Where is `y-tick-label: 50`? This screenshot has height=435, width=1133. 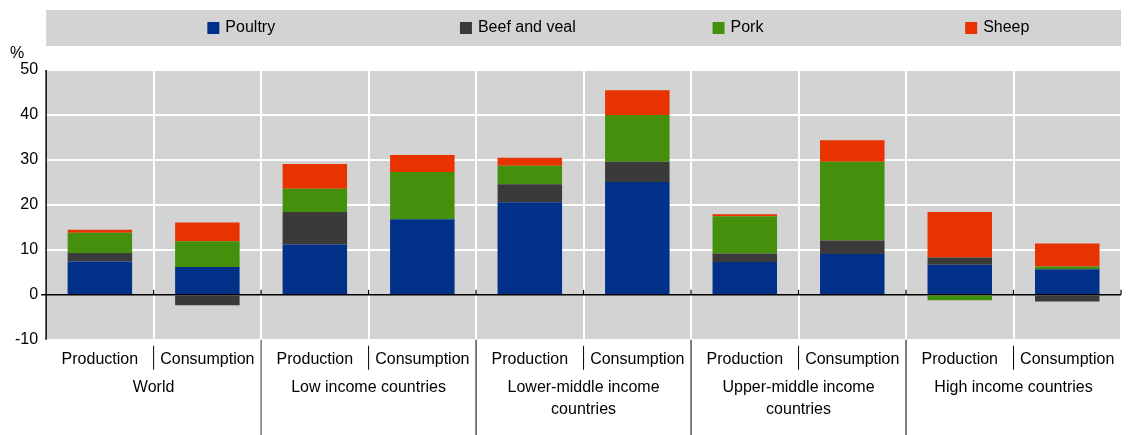 y-tick-label: 50 is located at coordinates (29, 69).